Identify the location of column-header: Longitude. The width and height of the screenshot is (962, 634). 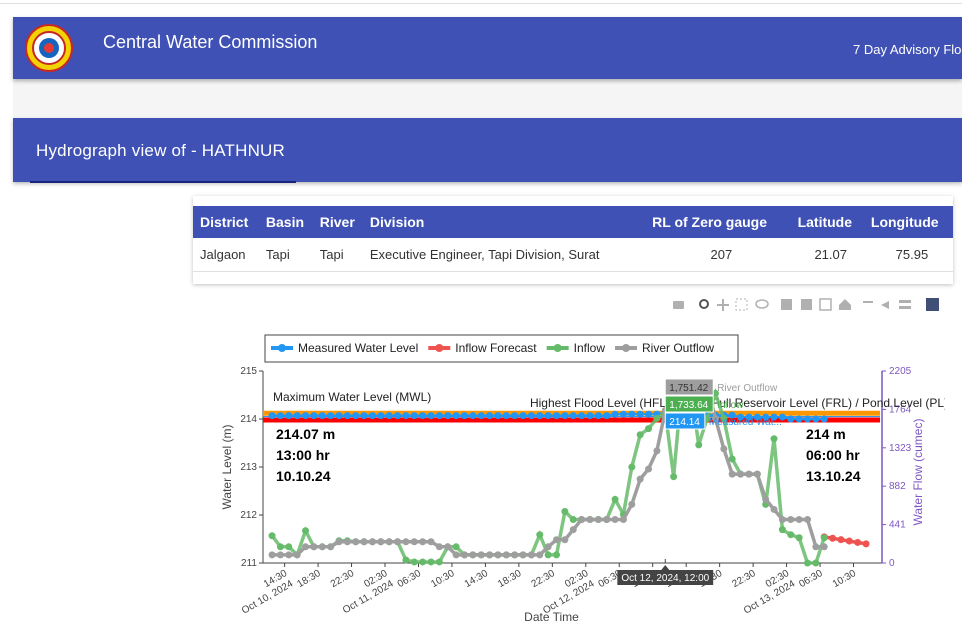
(908, 222).